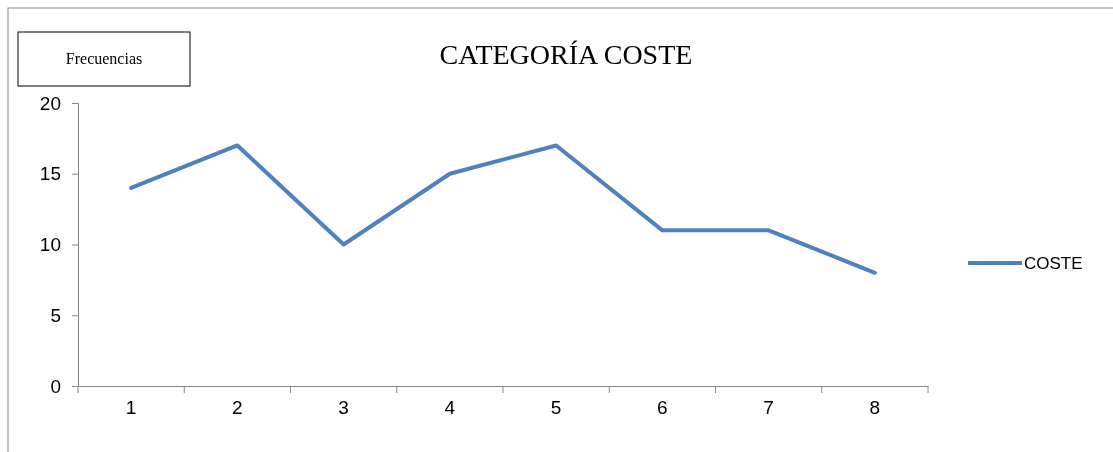  Describe the element at coordinates (237, 407) in the screenshot. I see `x-tick-label: 2` at that location.